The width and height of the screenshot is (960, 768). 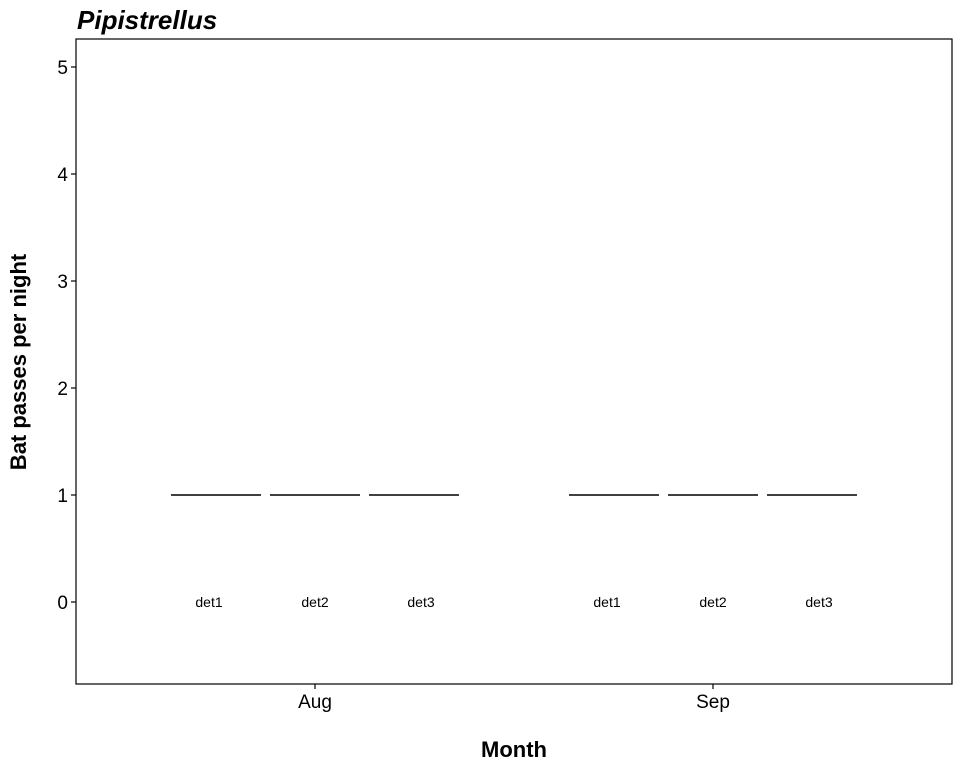 I want to click on group-label-det3-sep: det3, so click(x=818, y=602).